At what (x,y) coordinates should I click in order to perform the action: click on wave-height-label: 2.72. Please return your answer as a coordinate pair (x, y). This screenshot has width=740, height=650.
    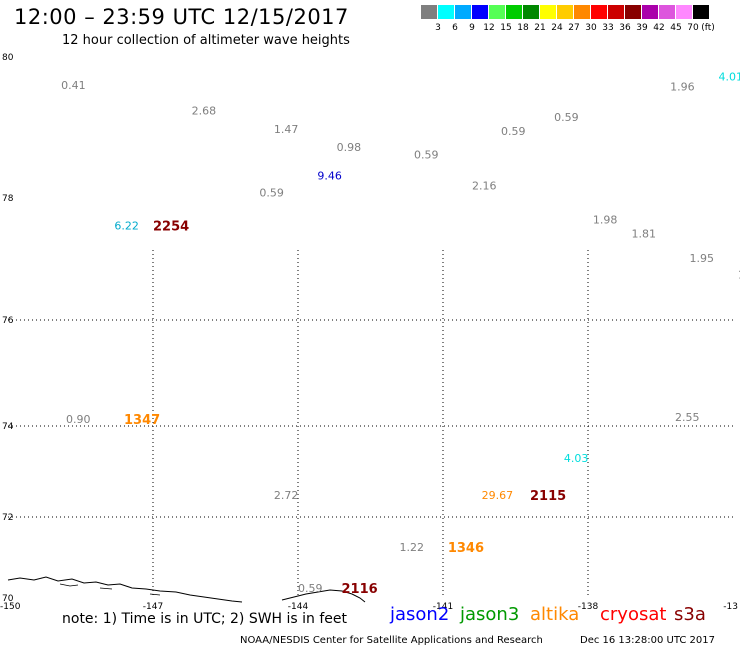
    Looking at the image, I should click on (286, 495).